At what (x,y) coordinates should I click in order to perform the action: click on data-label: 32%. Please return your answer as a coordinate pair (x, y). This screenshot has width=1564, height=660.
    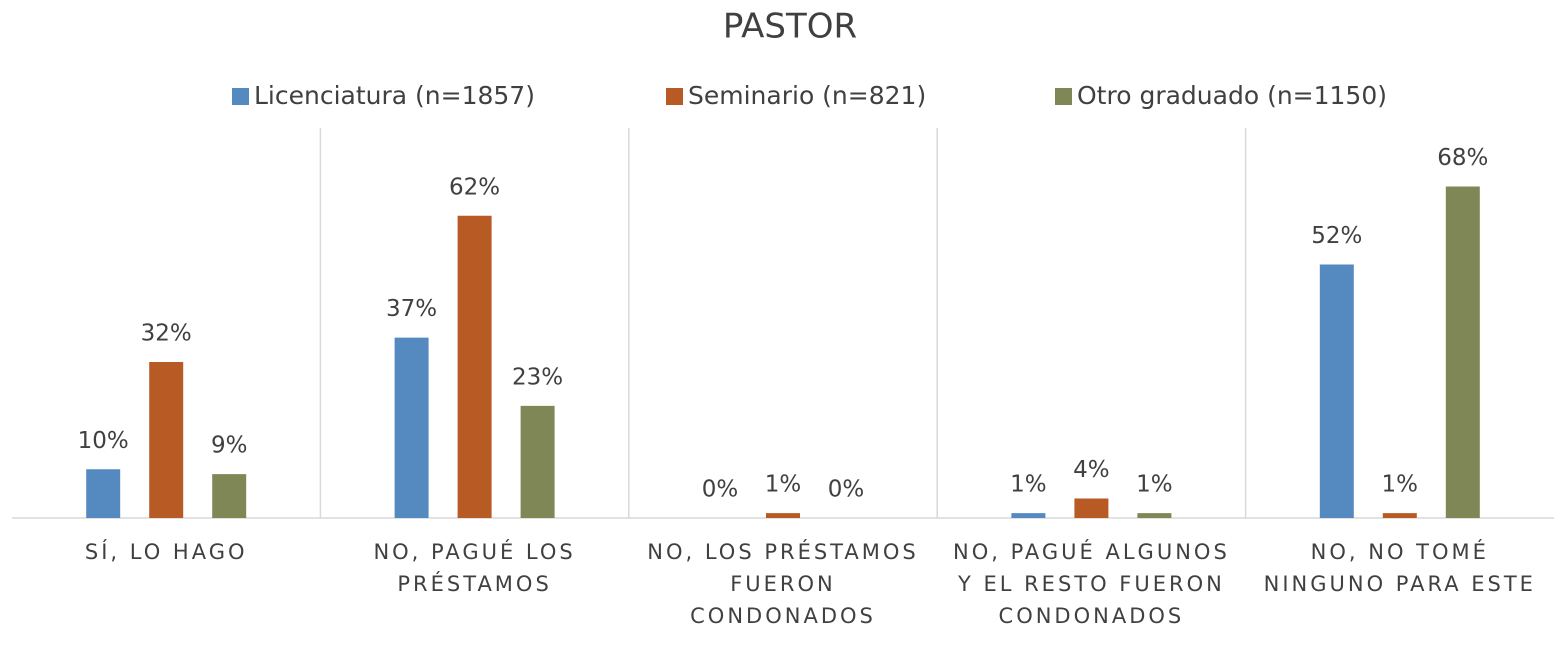
    Looking at the image, I should click on (166, 334).